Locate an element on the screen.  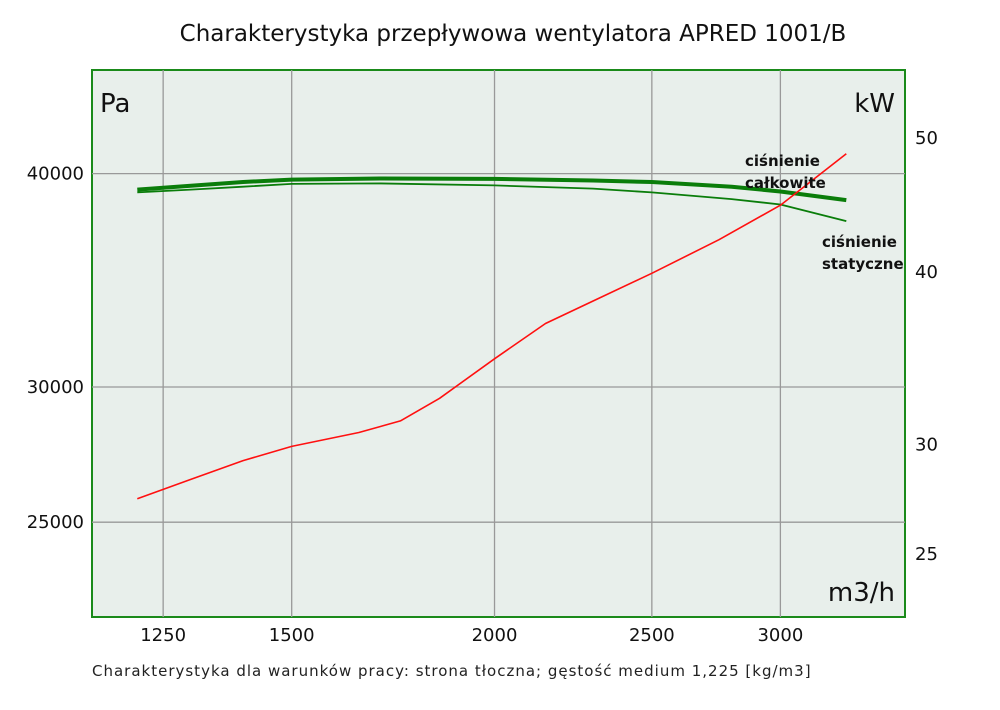
label-total-pressure-2: całkowite is located at coordinates (785, 183).